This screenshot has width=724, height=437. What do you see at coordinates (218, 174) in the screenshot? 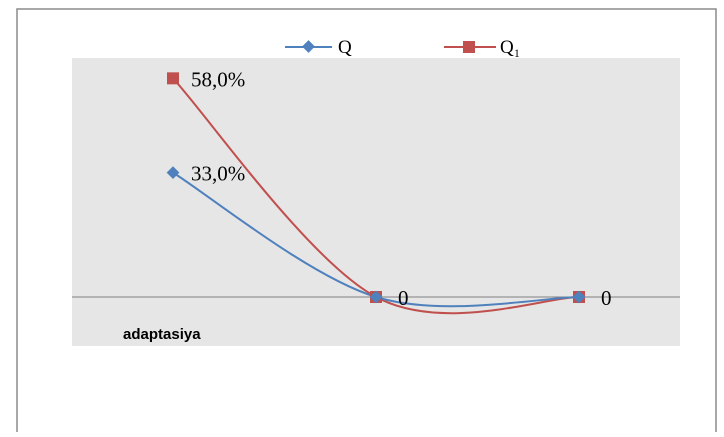
I see `data-label-q-0: 33,0%` at bounding box center [218, 174].